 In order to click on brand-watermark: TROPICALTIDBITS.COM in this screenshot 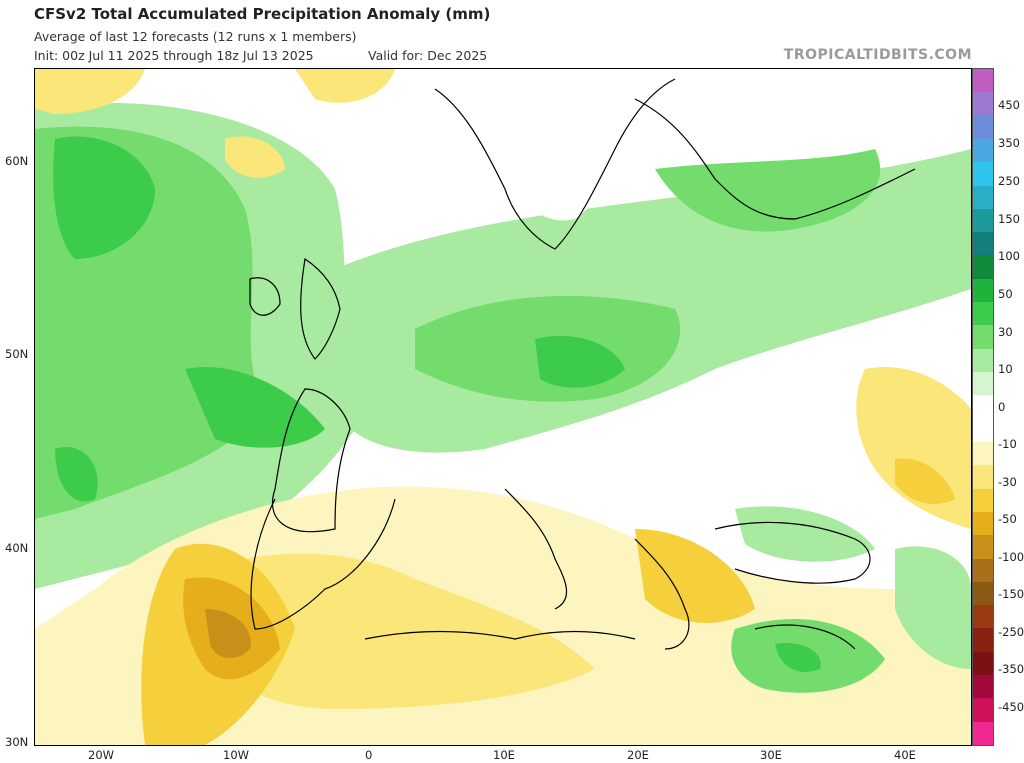, I will do `click(877, 55)`.